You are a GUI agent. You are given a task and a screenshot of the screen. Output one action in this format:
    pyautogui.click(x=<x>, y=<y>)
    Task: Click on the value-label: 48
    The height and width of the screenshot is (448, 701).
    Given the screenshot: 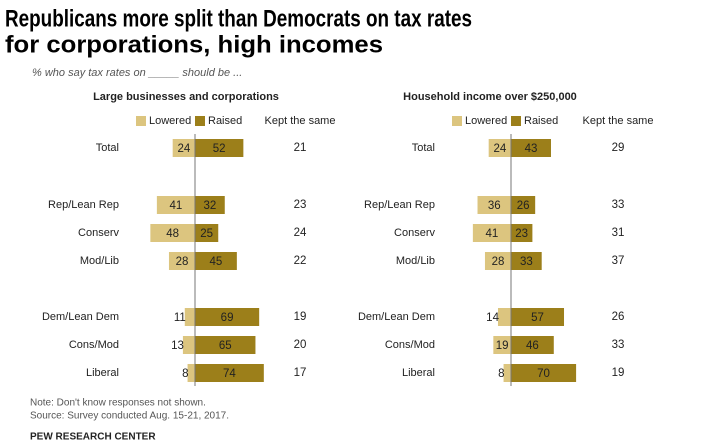 What is the action you would take?
    pyautogui.click(x=172, y=234)
    